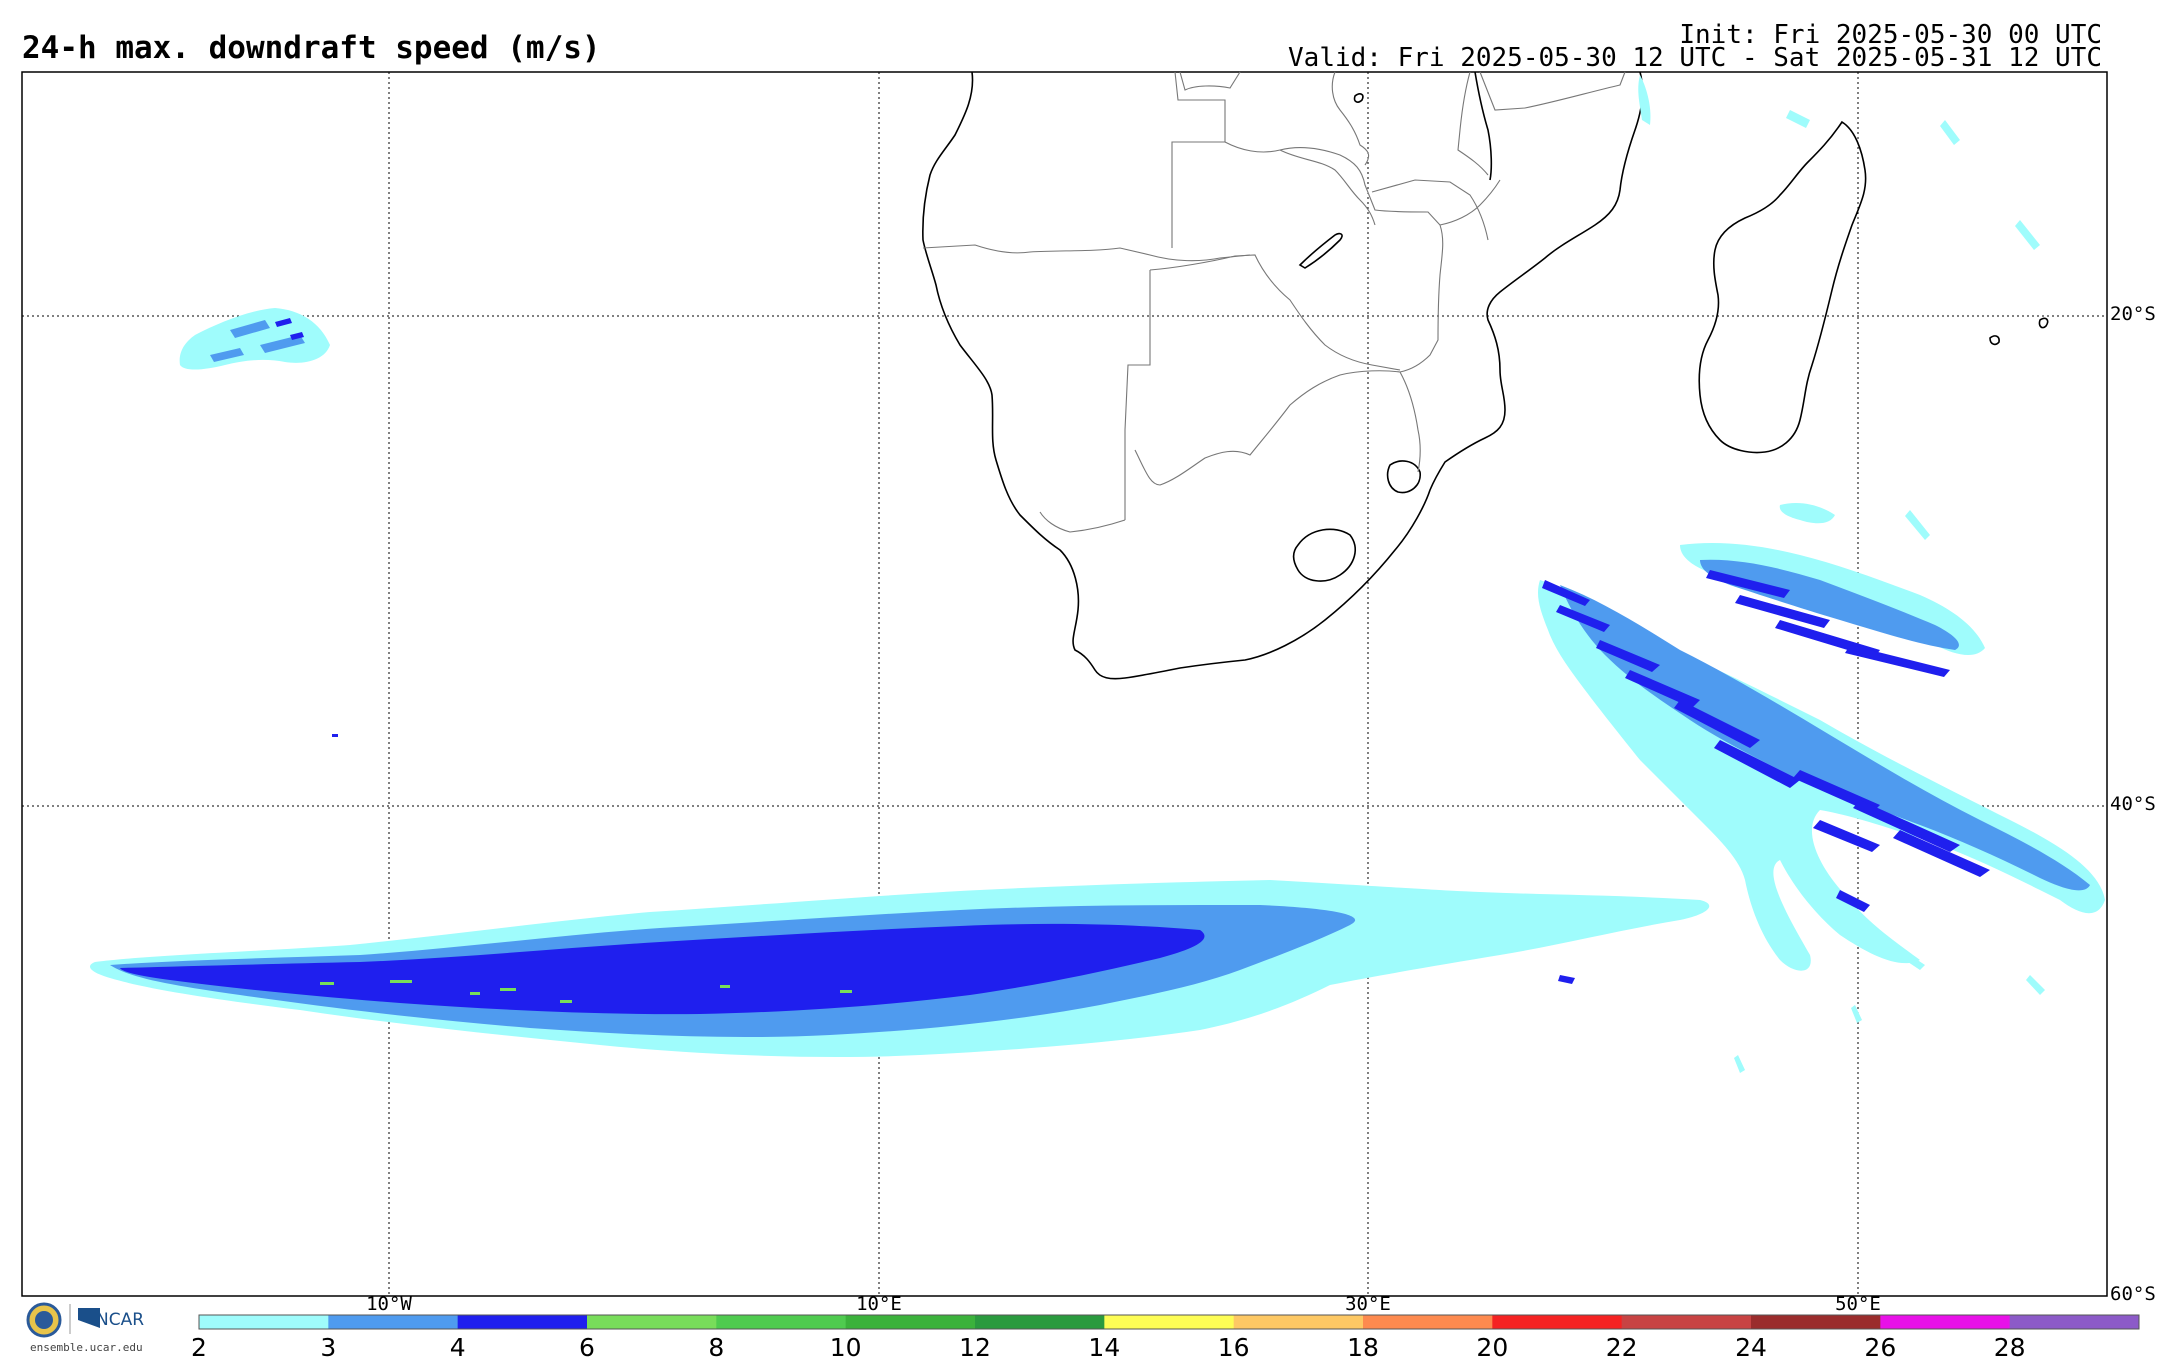 This screenshot has width=2160, height=1362. What do you see at coordinates (1492, 1347) in the screenshot?
I see `colorbar-tick-label: 20` at bounding box center [1492, 1347].